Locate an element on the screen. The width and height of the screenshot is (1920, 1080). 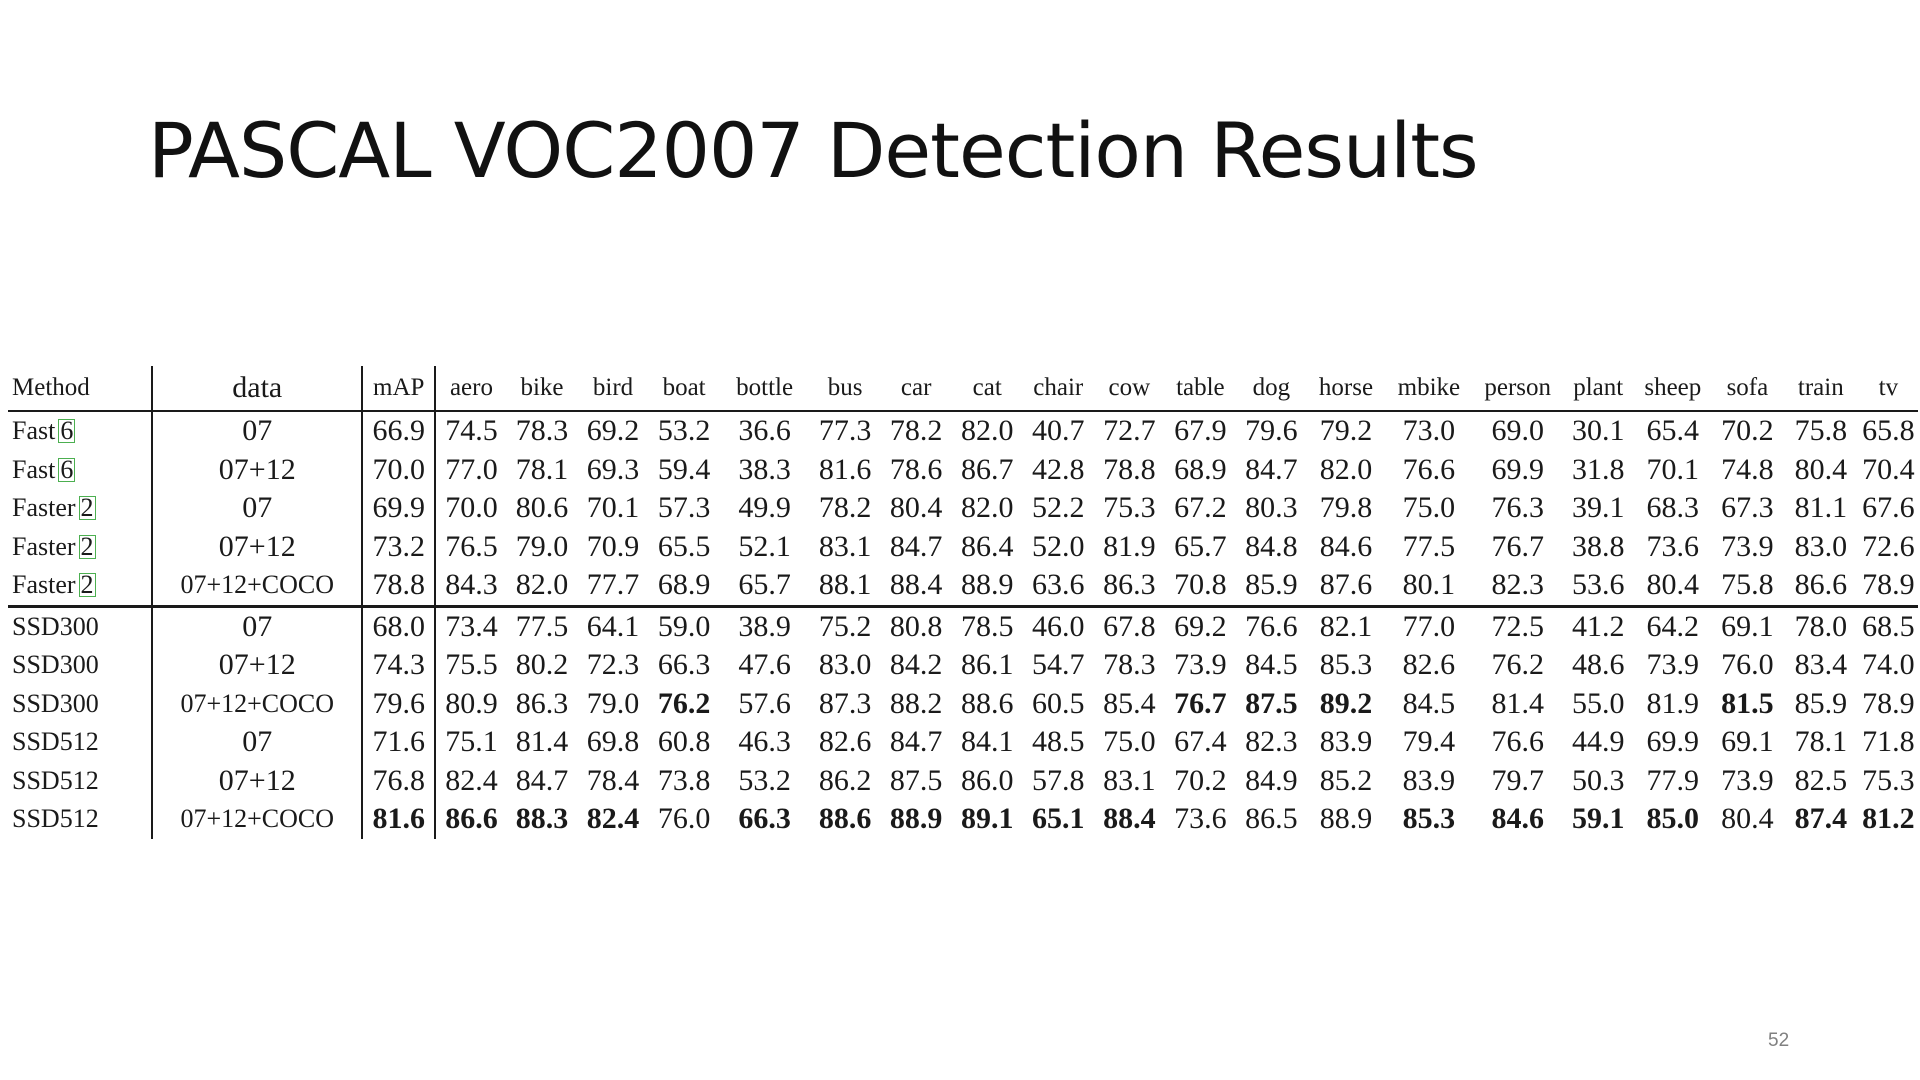
class-ap-cell-bike: 81.4 is located at coordinates (542, 742).